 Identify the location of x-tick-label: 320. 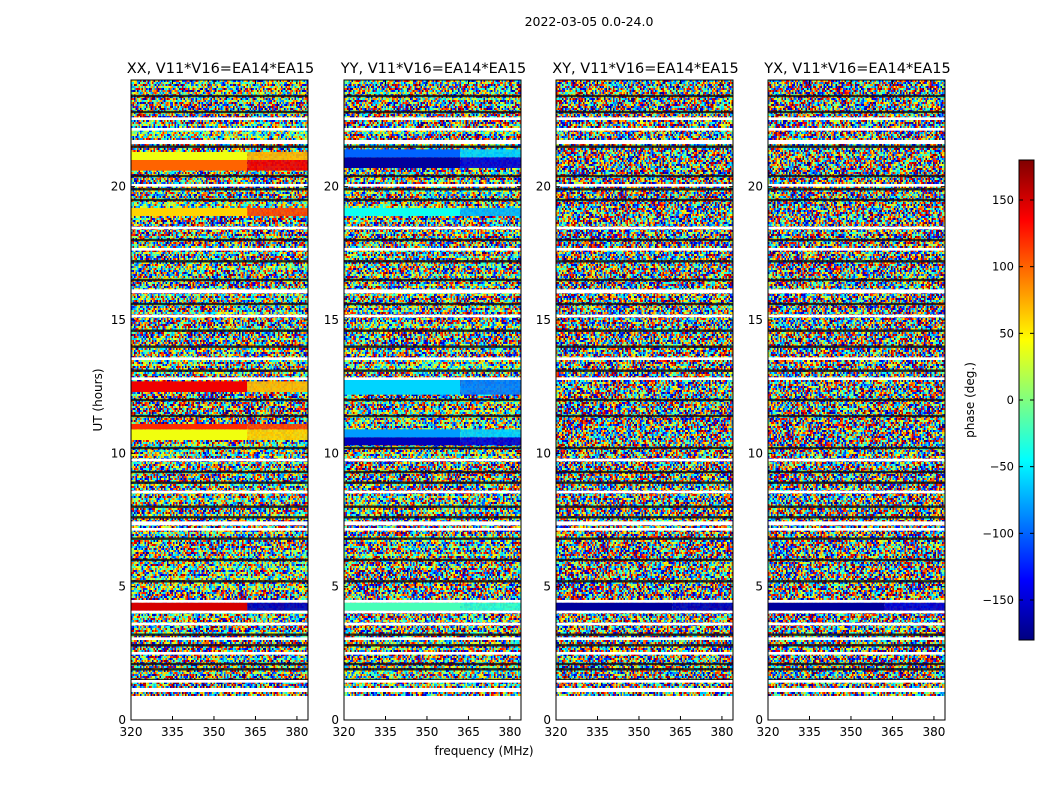
(556, 732).